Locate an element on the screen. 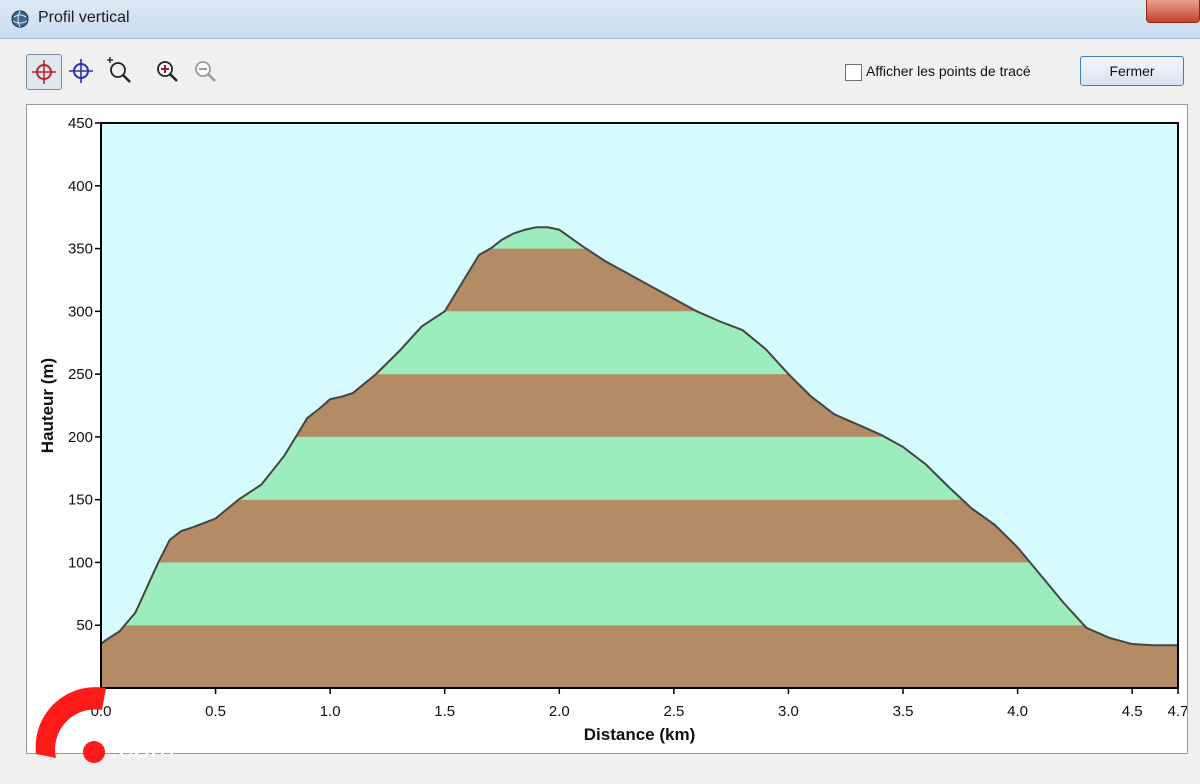 This screenshot has width=1200, height=784. x-tick-label: 4.5 is located at coordinates (1132, 711).